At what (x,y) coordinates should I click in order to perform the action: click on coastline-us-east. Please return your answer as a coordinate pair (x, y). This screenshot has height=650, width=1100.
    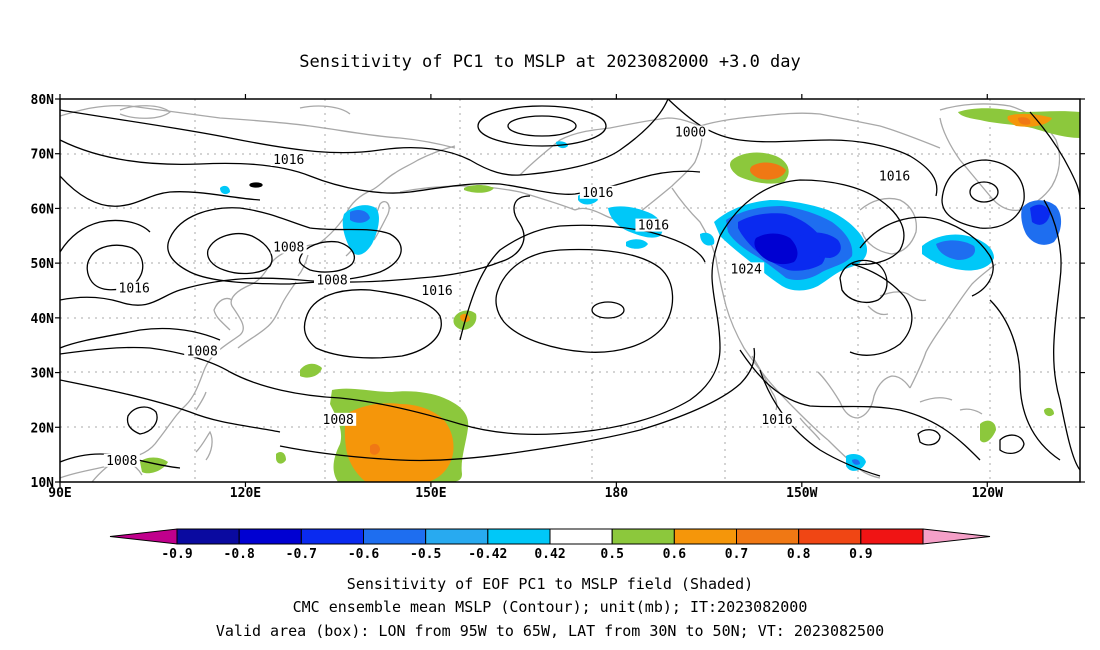
    Looking at the image, I should click on (953, 326).